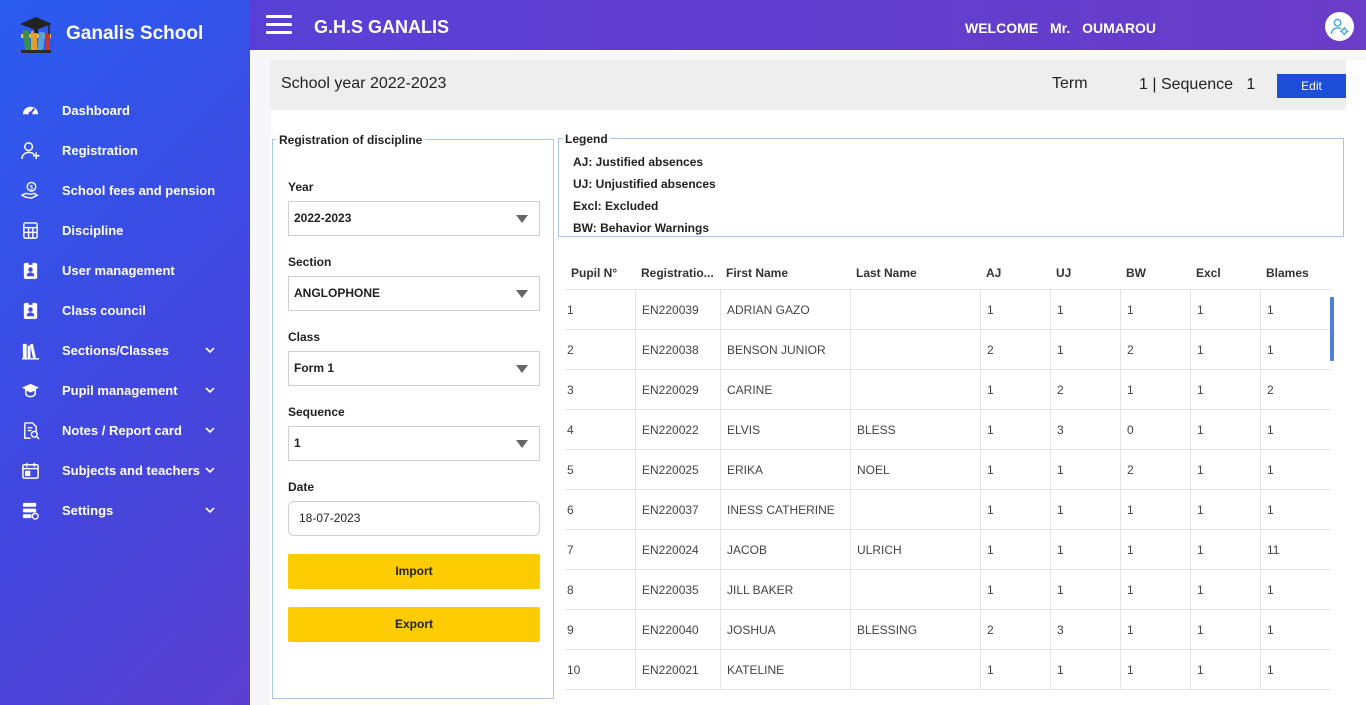 The width and height of the screenshot is (1366, 705). I want to click on sidebar-item-pupil-management: Pupil management, so click(125, 390).